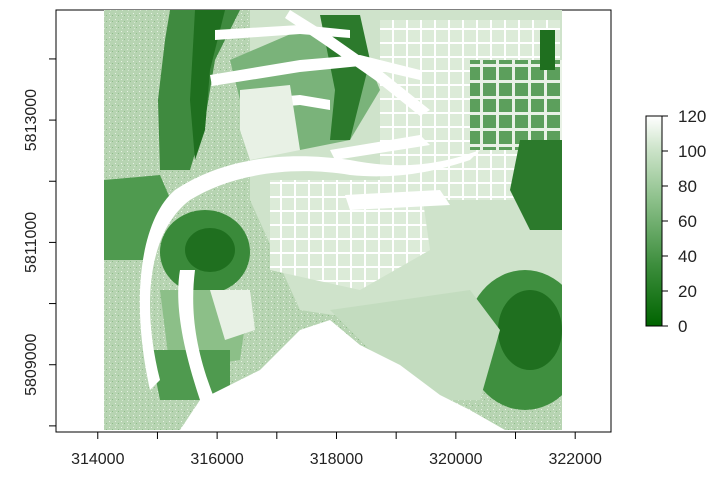 The height and width of the screenshot is (489, 715). What do you see at coordinates (682, 326) in the screenshot?
I see `legend-label: 0` at bounding box center [682, 326].